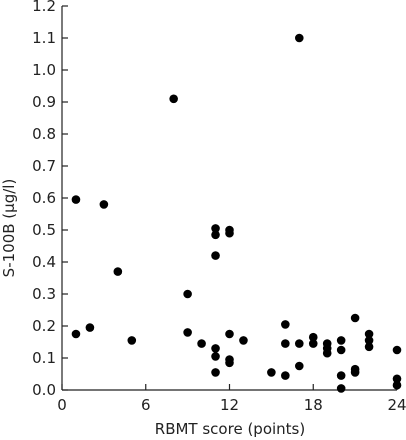 The image size is (406, 440). What do you see at coordinates (396, 405) in the screenshot?
I see `x-tick-label: 24` at bounding box center [396, 405].